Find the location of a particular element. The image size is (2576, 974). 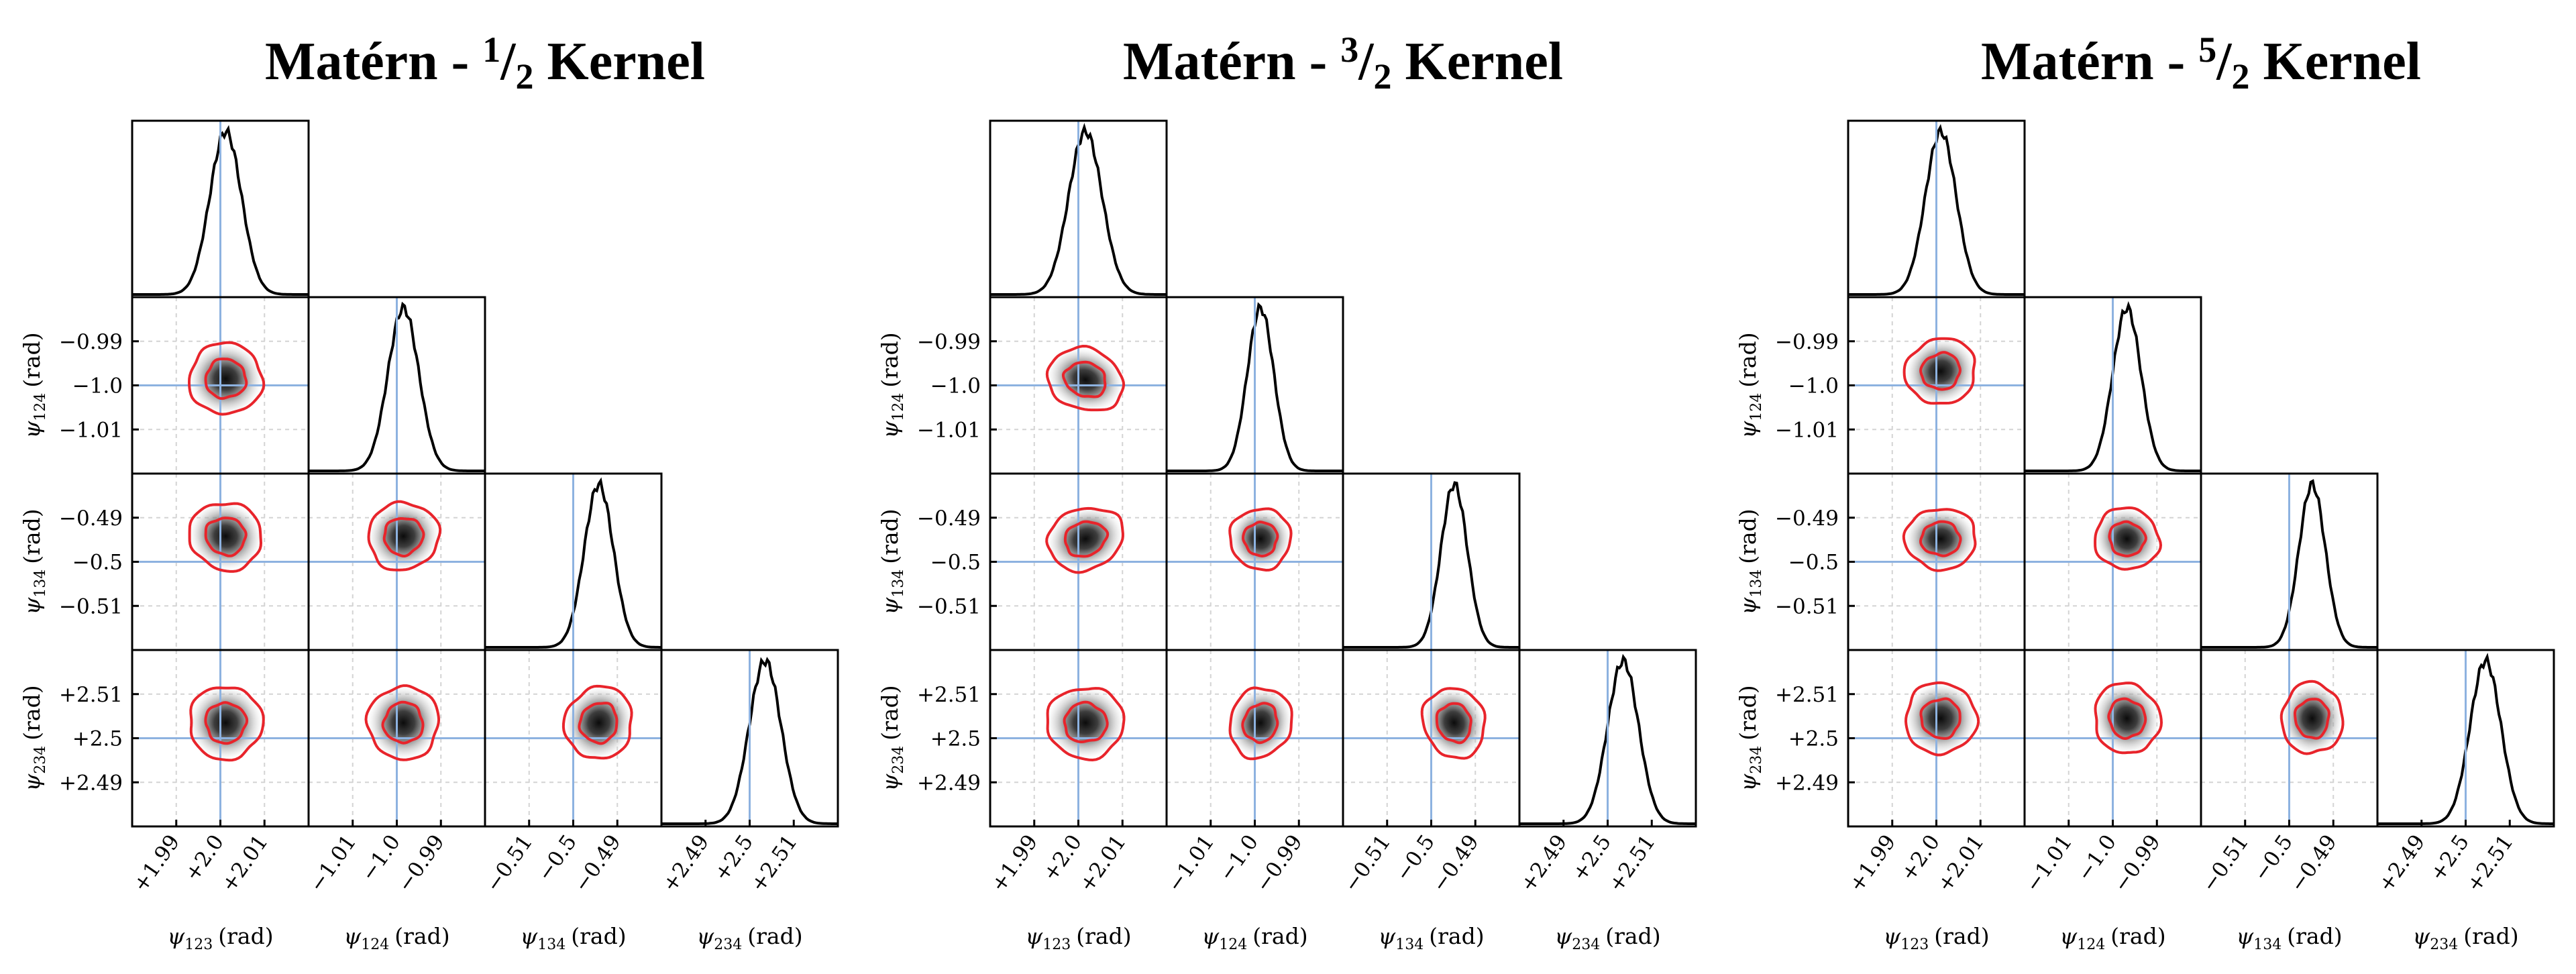

x-axis-label: ψ134 (rad) is located at coordinates (573, 938).